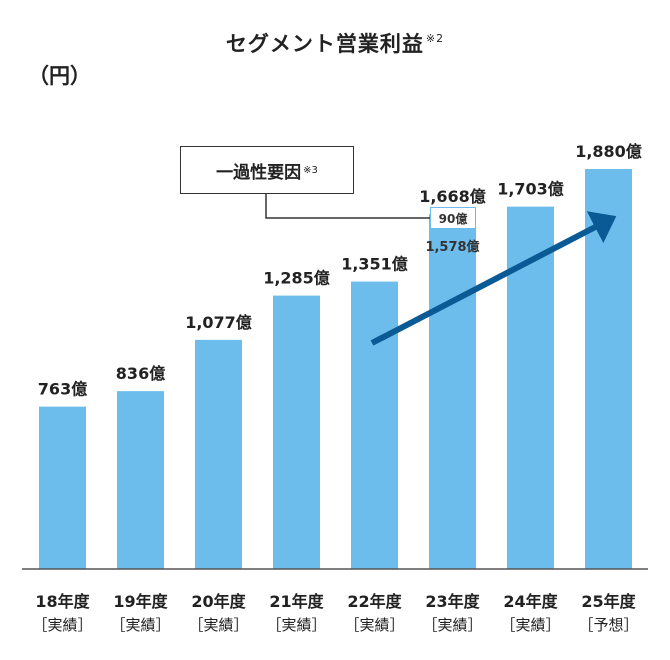  What do you see at coordinates (608, 625) in the screenshot?
I see `category-sublabel: ［予想］` at bounding box center [608, 625].